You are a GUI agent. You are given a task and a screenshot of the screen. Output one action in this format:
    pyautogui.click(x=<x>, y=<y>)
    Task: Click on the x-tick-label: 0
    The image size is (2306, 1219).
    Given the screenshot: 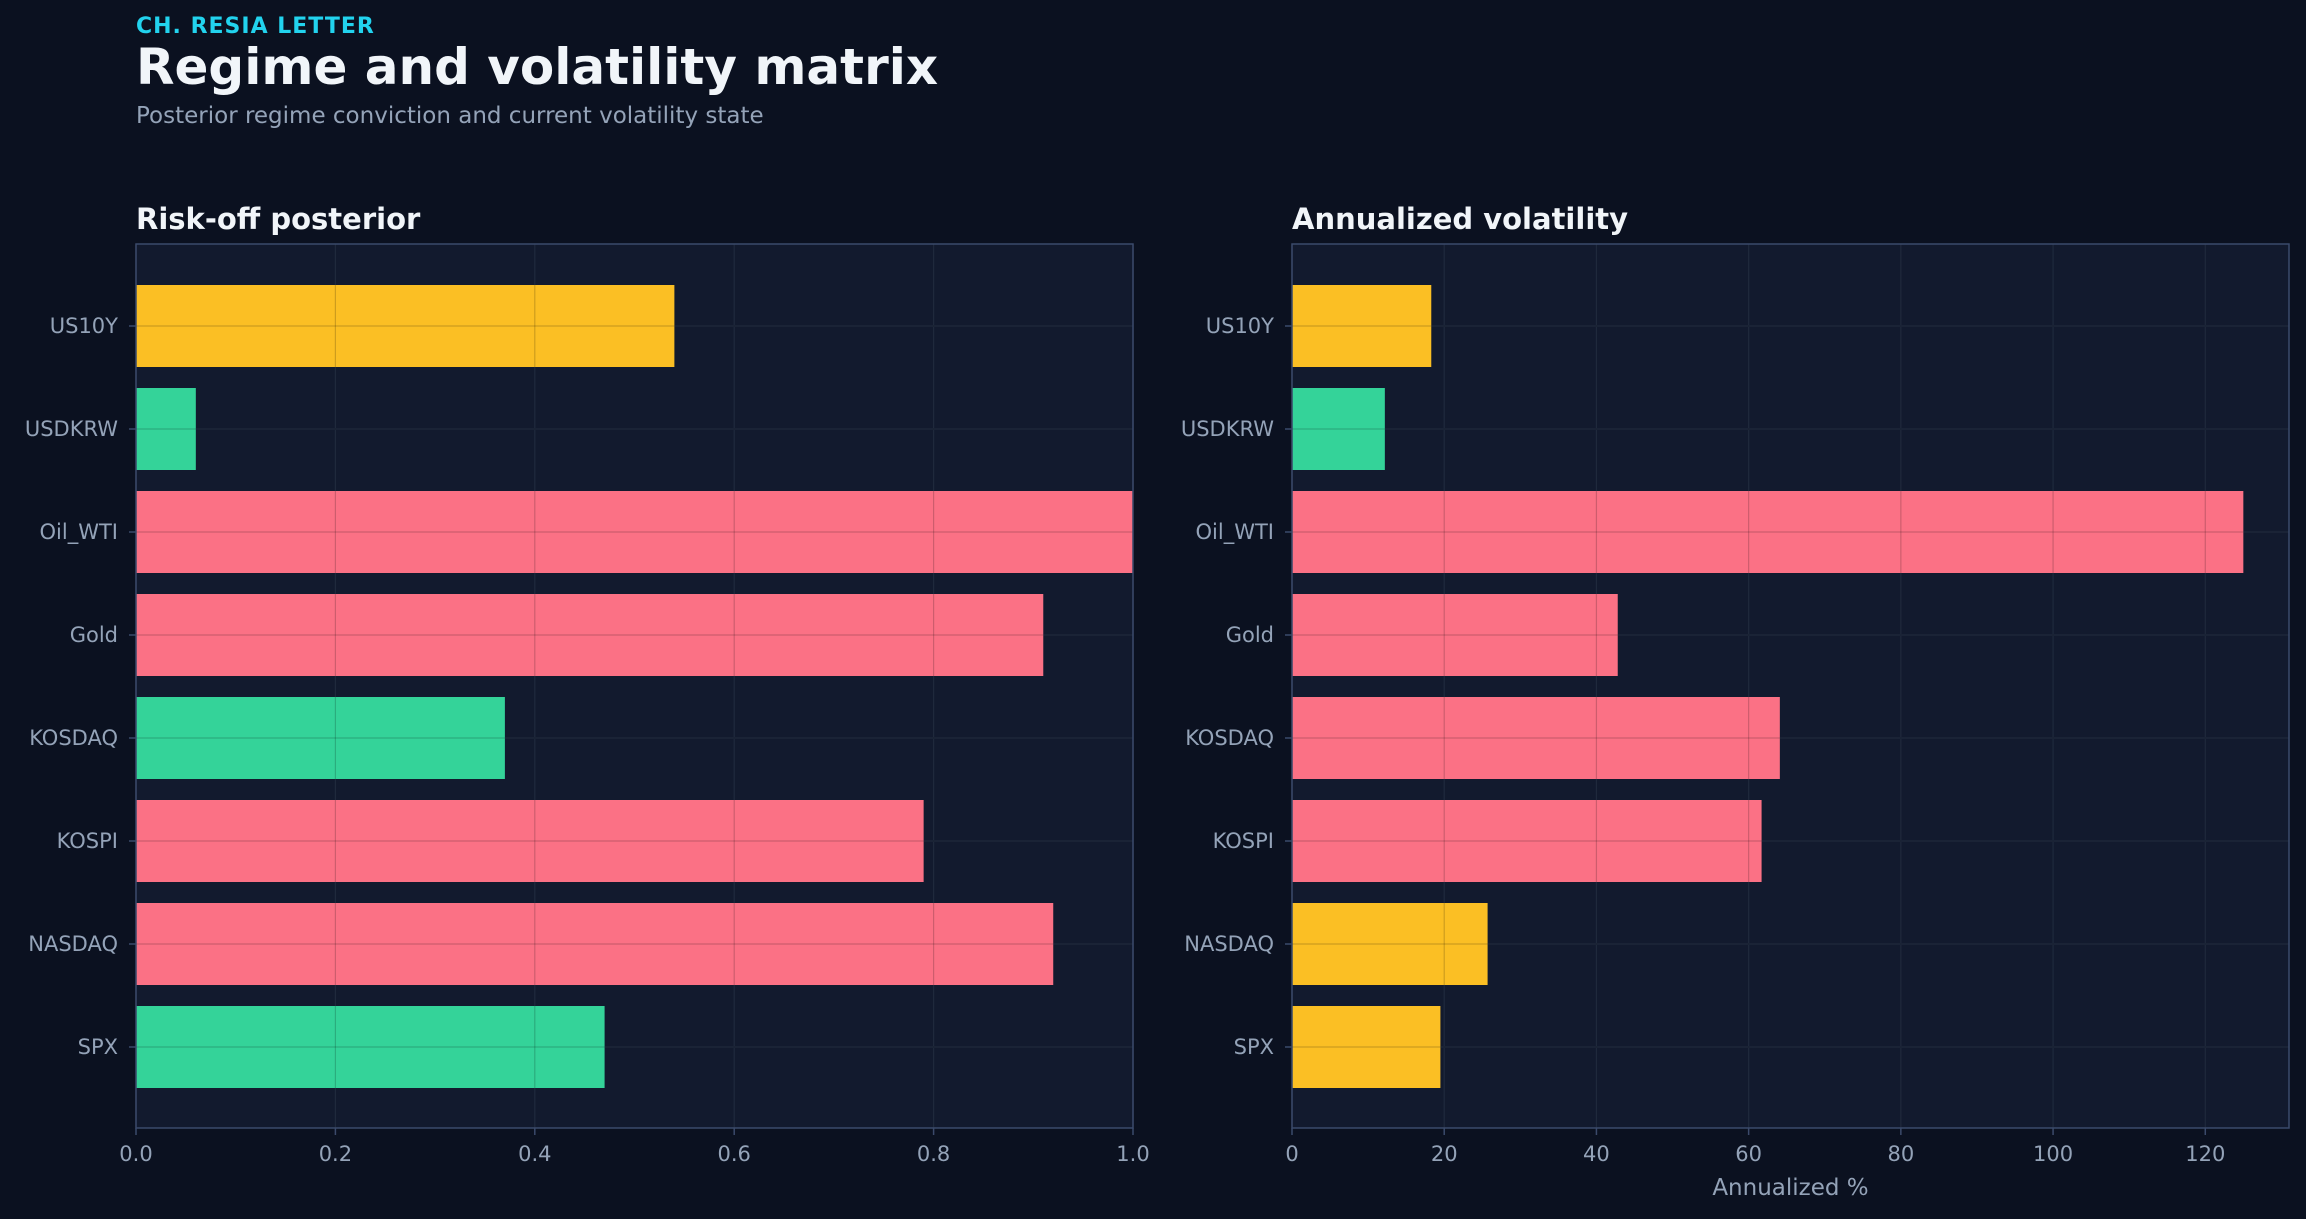 What is the action you would take?
    pyautogui.click(x=1291, y=1154)
    